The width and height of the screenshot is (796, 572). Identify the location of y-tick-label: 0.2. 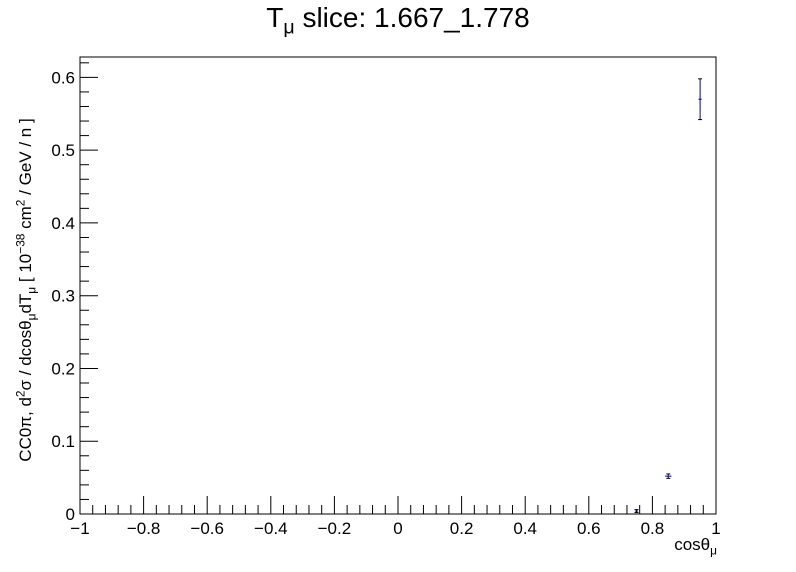
(63, 368).